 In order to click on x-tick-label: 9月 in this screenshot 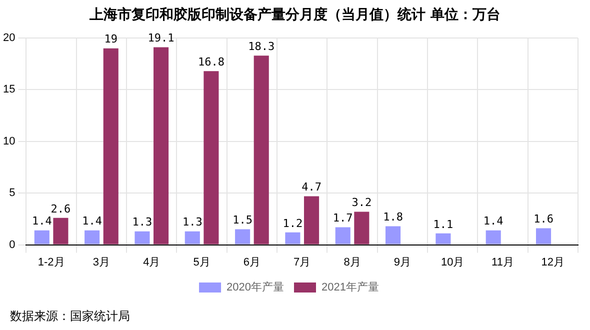, I will do `click(402, 262)`.